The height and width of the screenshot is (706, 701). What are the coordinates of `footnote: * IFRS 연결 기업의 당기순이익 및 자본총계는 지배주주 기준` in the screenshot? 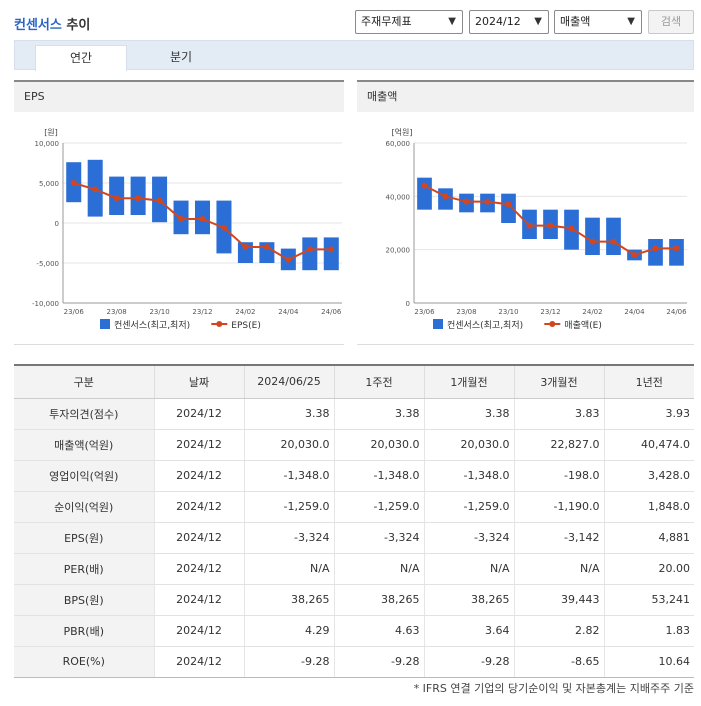 It's located at (553, 688).